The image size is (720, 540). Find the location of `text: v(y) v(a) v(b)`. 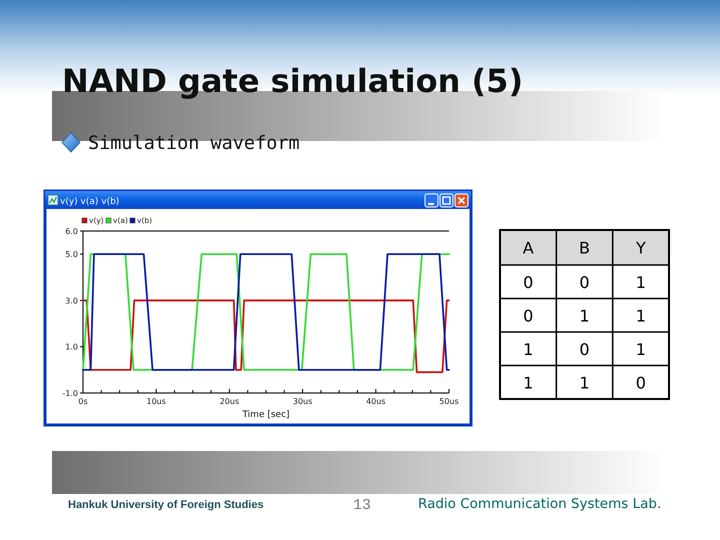

text: v(y) v(a) v(b) is located at coordinates (90, 202).